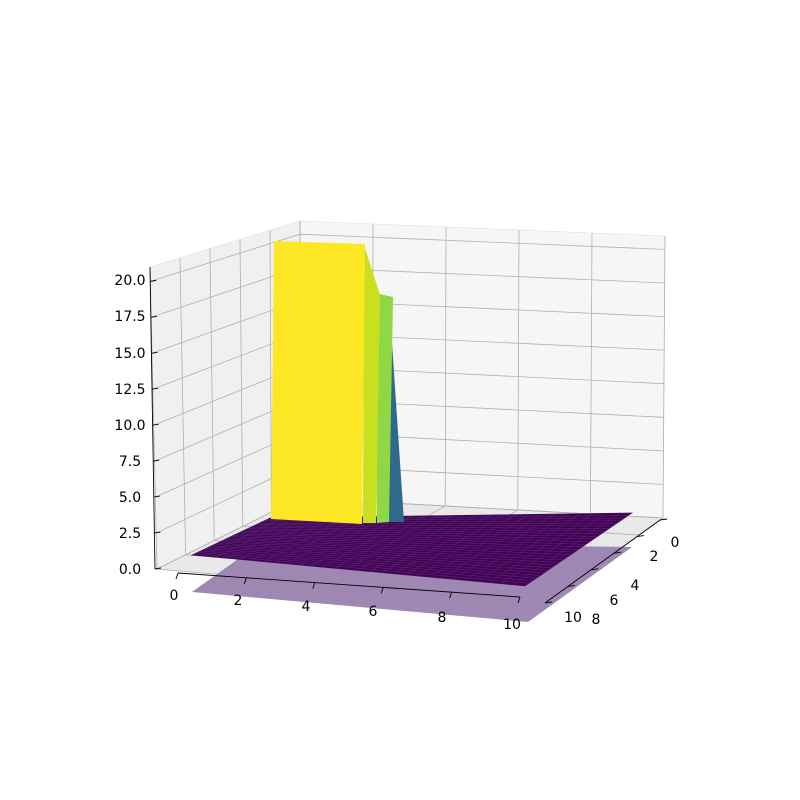 This screenshot has height=800, width=800. What do you see at coordinates (442, 618) in the screenshot?
I see `x-tick-label: 8` at bounding box center [442, 618].